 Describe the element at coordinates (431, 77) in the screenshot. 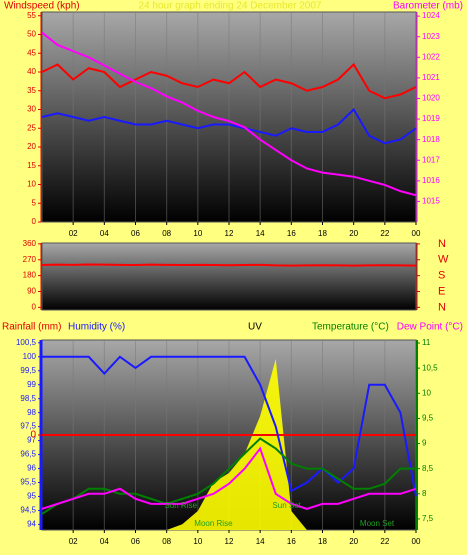

I see `y2-tick-label: 1021` at that location.